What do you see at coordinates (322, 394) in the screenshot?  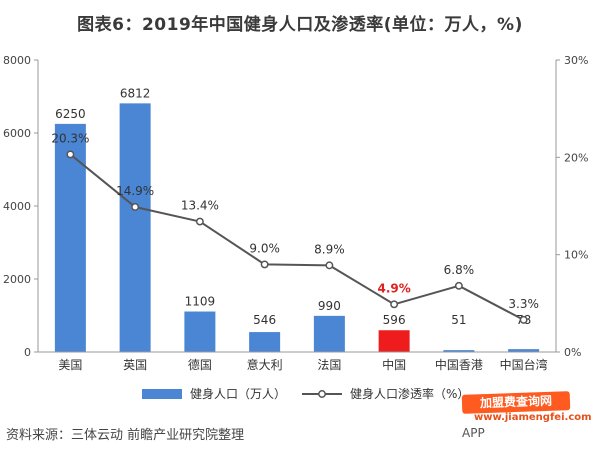 I see `legend-swatch-marker` at bounding box center [322, 394].